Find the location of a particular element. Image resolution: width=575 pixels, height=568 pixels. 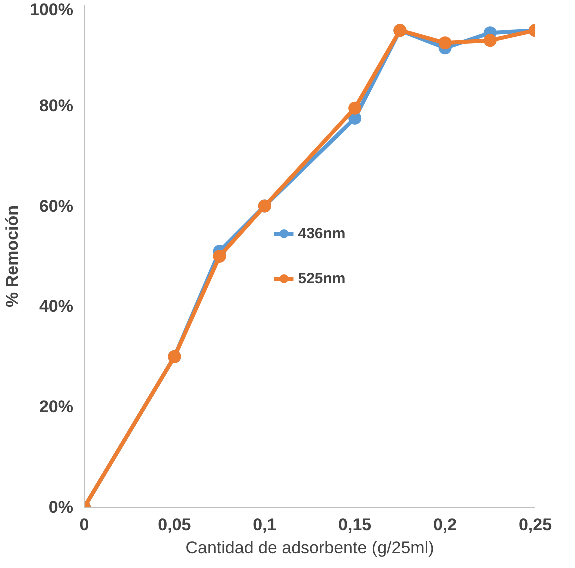

x-axis-title: Cantidad de adsorbente (g/25ml) is located at coordinates (310, 548).